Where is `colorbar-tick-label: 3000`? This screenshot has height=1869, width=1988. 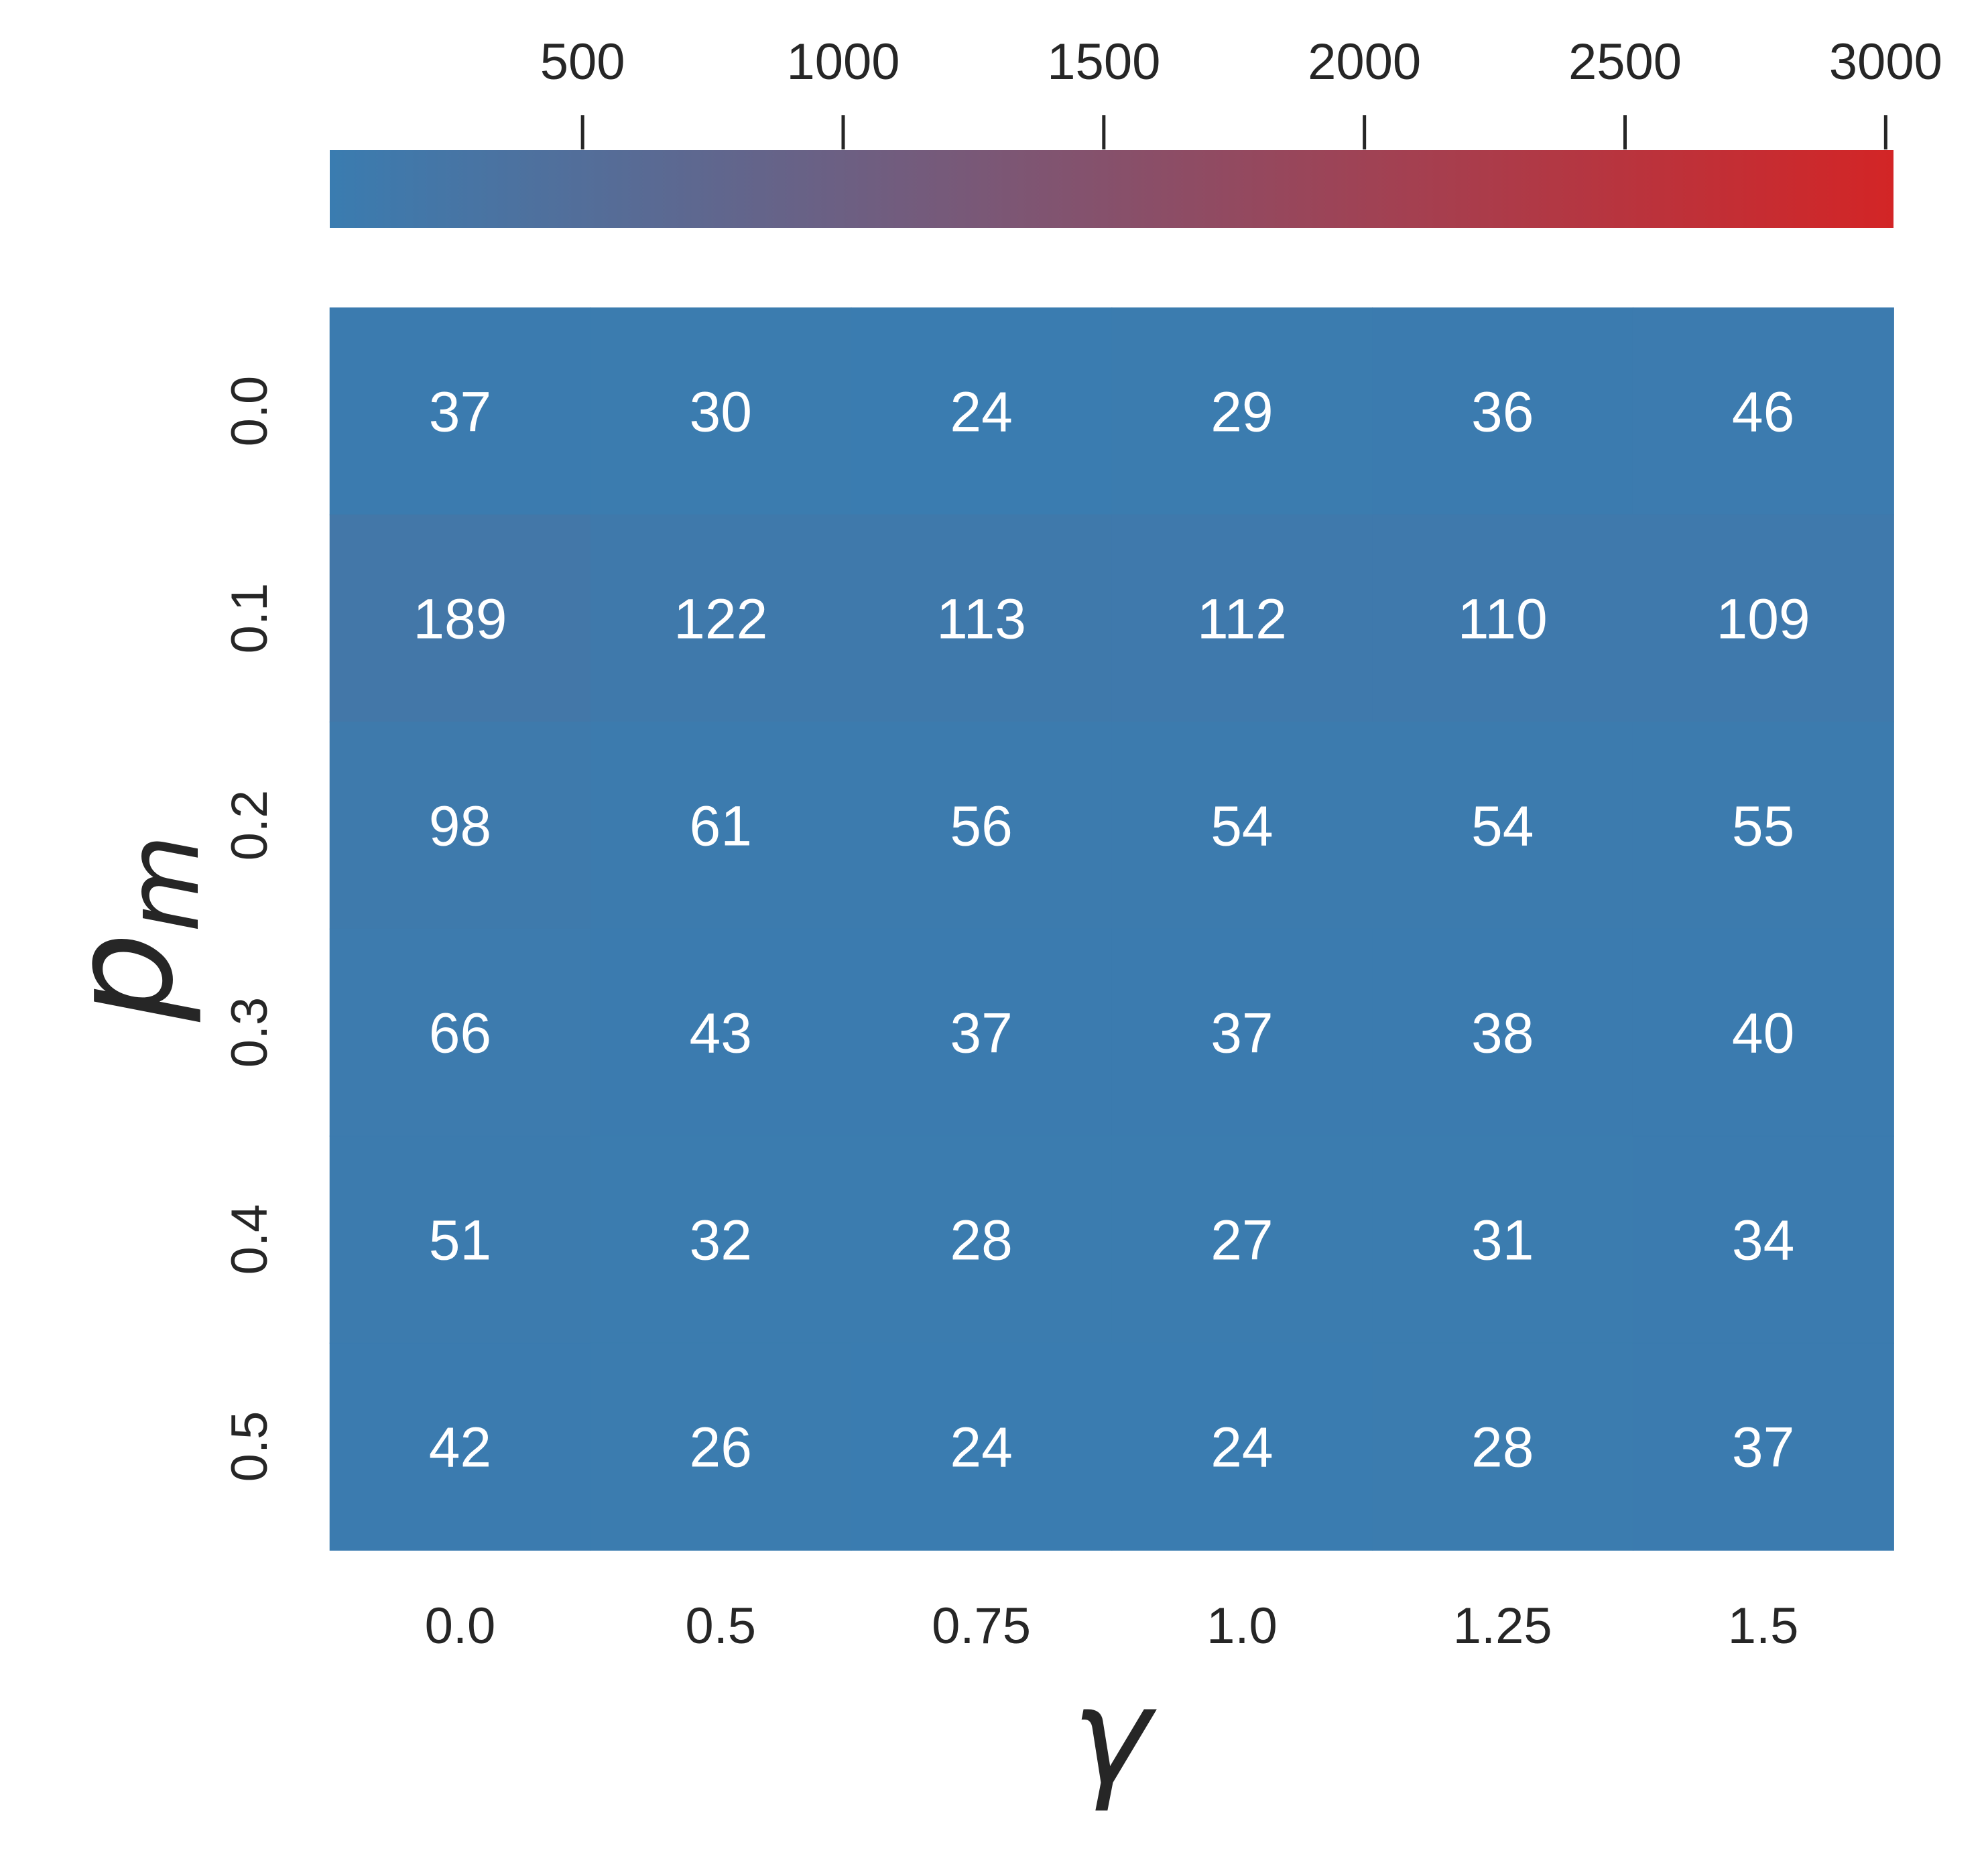 colorbar-tick-label: 3000 is located at coordinates (1885, 62).